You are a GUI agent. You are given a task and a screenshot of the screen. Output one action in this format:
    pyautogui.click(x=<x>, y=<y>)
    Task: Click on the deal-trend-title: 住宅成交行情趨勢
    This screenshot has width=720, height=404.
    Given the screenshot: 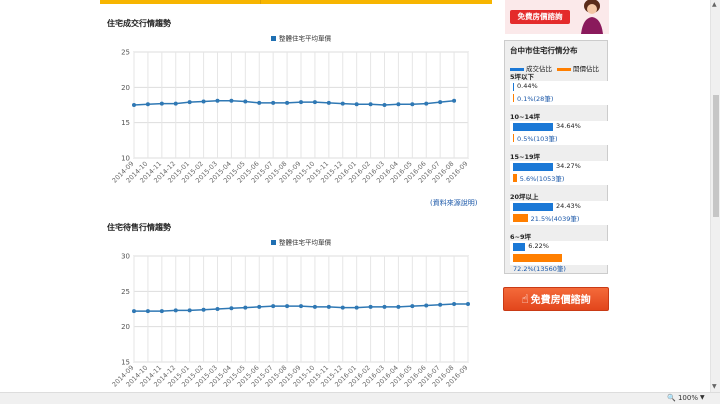 What is the action you would take?
    pyautogui.click(x=139, y=23)
    